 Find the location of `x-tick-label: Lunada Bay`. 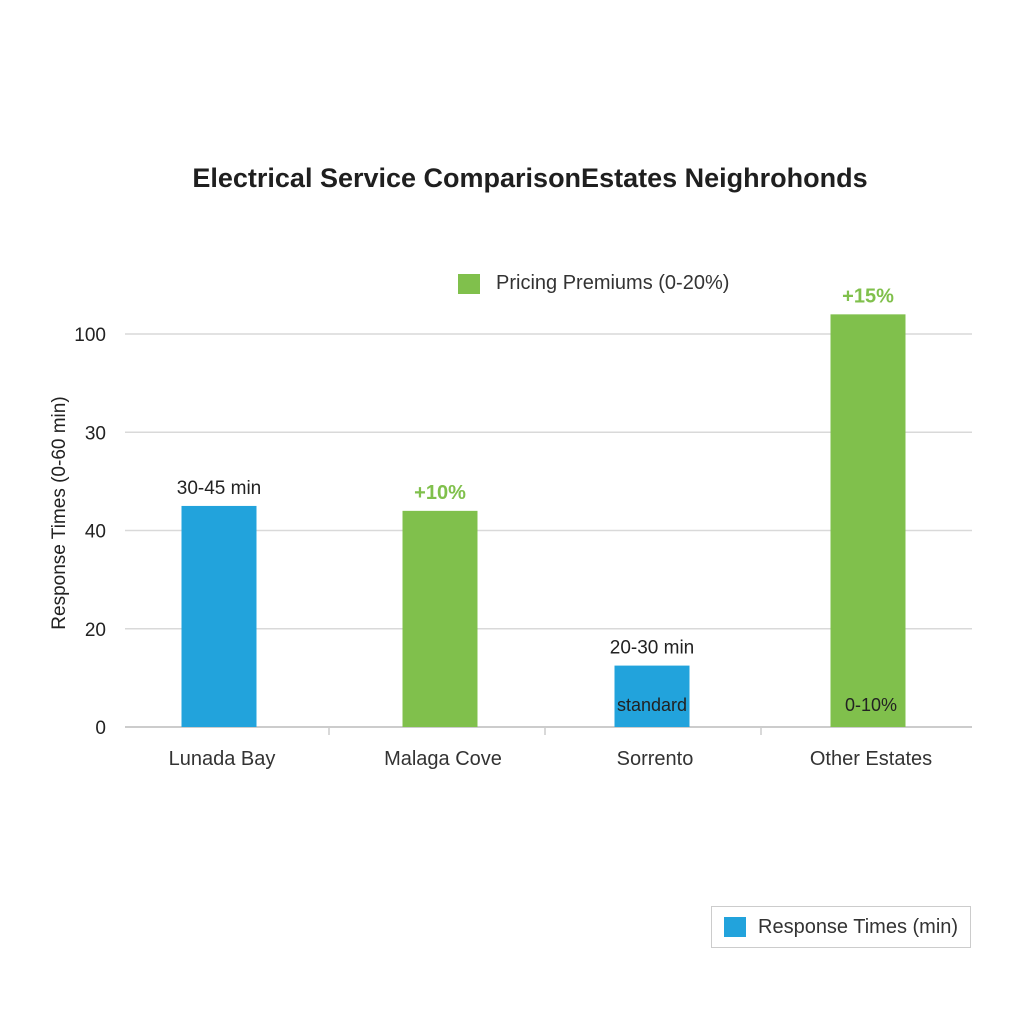

x-tick-label: Lunada Bay is located at coordinates (222, 759).